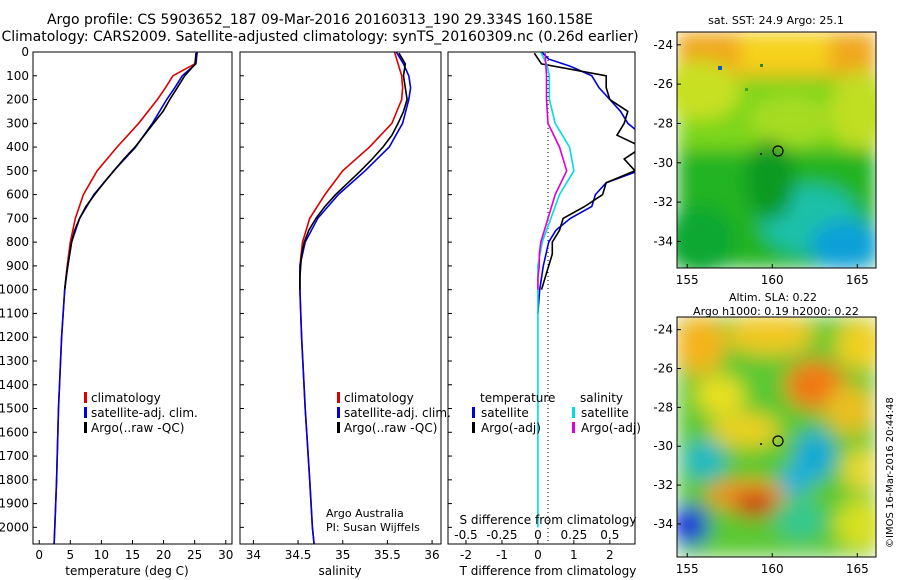 This screenshot has height=580, width=900. What do you see at coordinates (14, 337) in the screenshot?
I see `y-tick-label: 1200` at bounding box center [14, 337].